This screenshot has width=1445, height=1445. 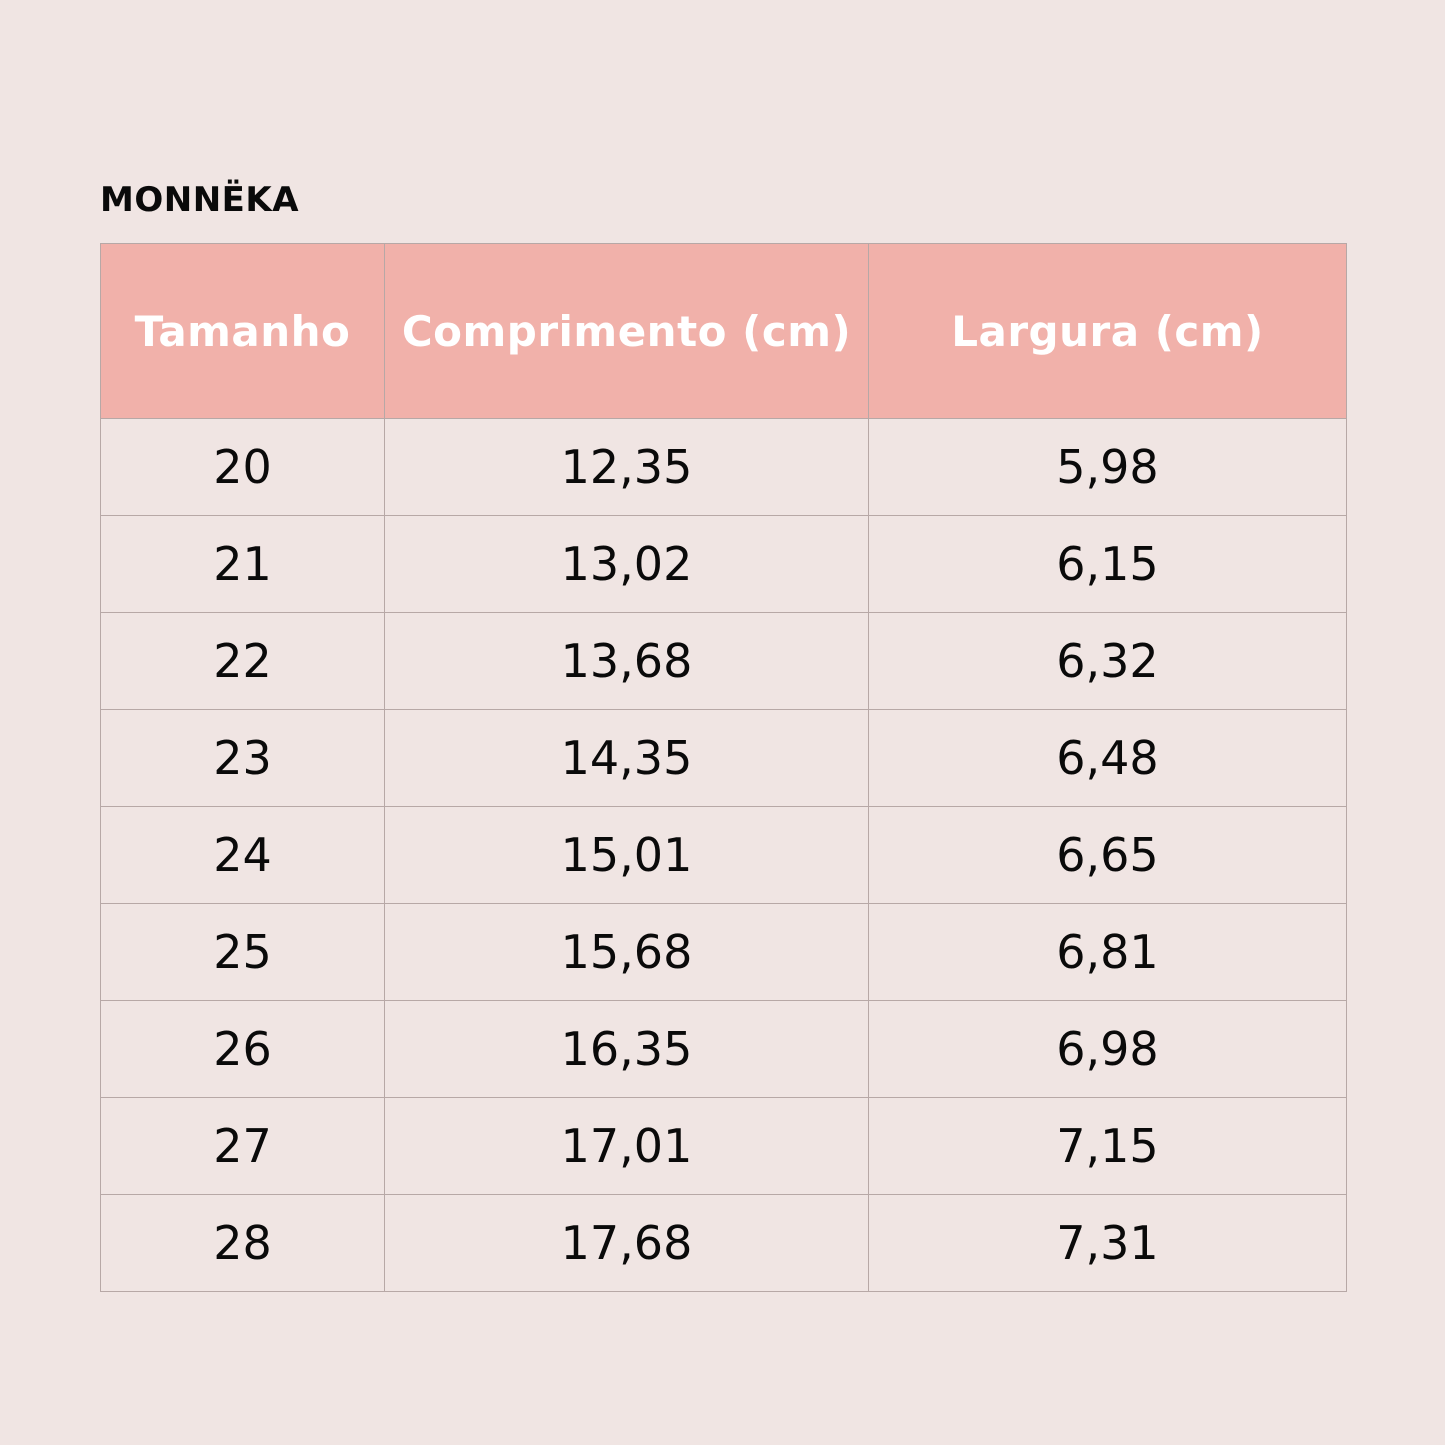 I want to click on cell-length: 12,35, so click(x=626, y=467).